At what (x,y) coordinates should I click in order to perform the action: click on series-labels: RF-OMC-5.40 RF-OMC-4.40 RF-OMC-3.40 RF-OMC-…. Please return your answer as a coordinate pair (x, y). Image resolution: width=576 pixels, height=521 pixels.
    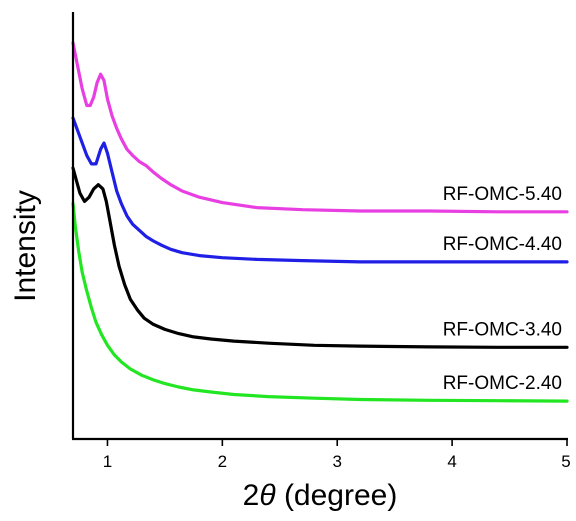
    Looking at the image, I should click on (502, 289).